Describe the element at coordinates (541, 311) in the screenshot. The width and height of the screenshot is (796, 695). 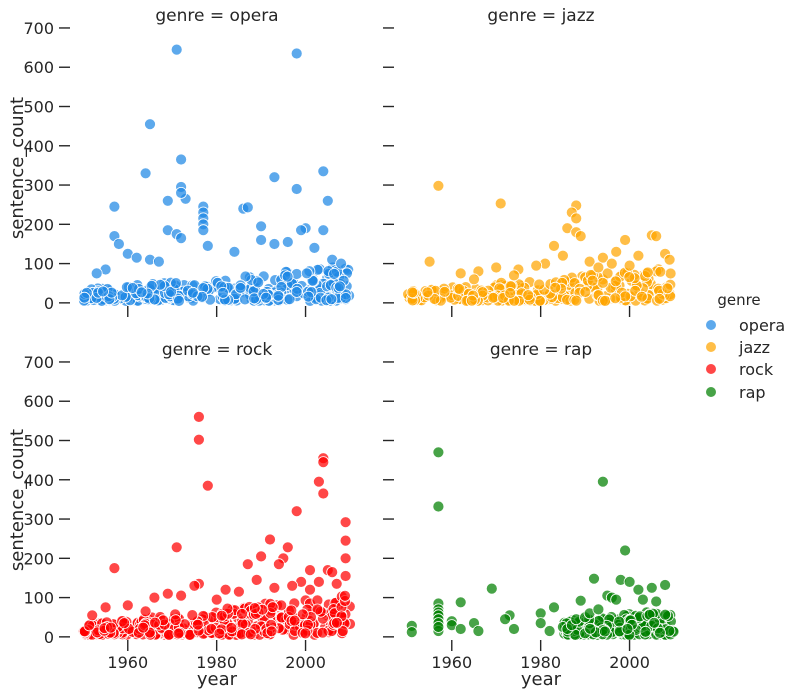
I see `jazz-x-axis` at that location.